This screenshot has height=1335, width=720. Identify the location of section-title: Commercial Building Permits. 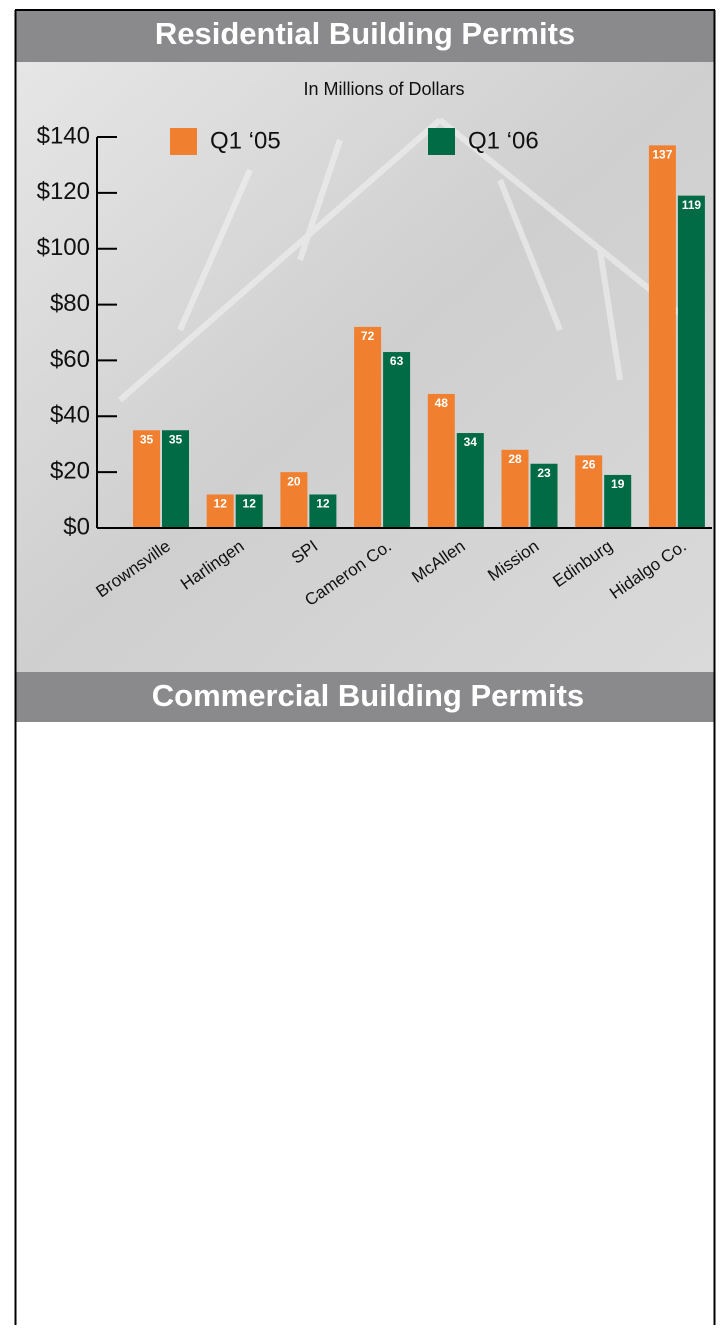
(368, 695).